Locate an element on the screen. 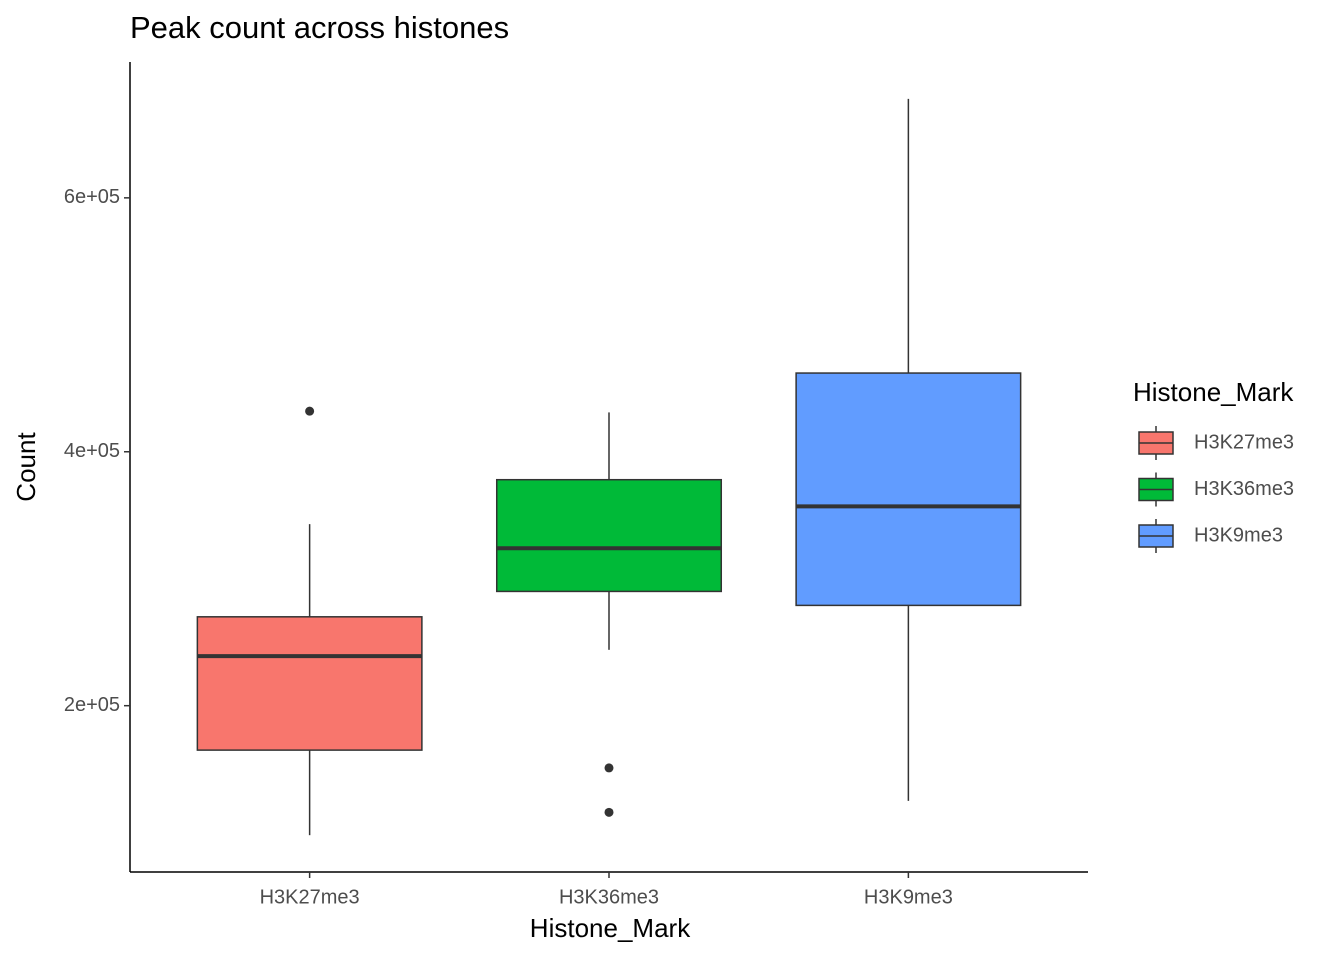  x-tick-label: H3K9me3 is located at coordinates (908, 897).